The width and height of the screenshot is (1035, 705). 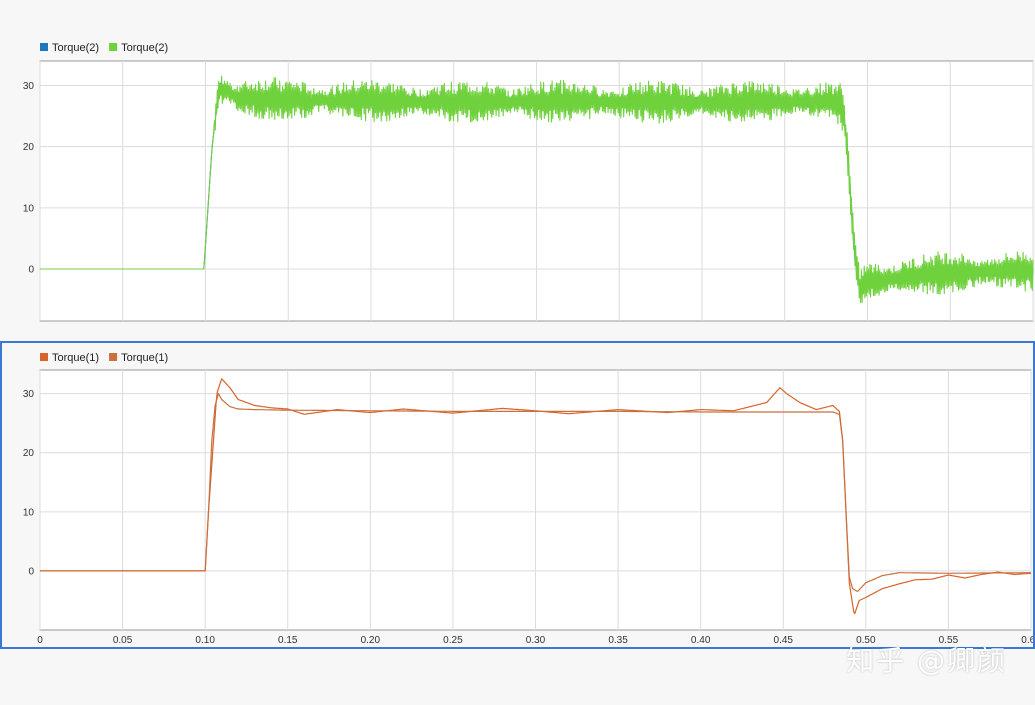 What do you see at coordinates (123, 640) in the screenshot?
I see `x-tick-label: 0.05` at bounding box center [123, 640].